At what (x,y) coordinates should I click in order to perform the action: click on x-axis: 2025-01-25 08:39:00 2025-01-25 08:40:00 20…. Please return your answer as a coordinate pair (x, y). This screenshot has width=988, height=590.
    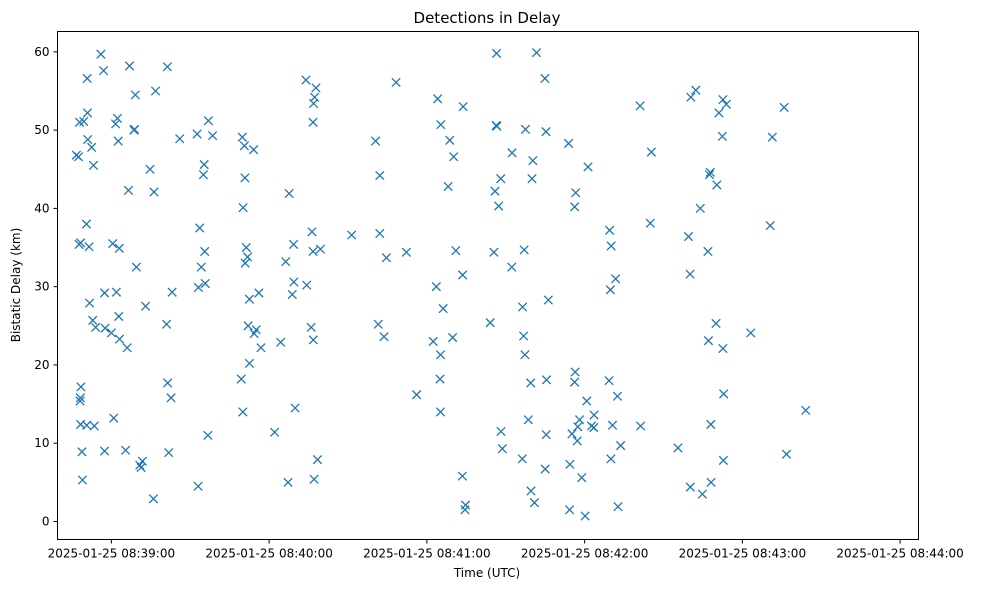
    Looking at the image, I should click on (506, 550).